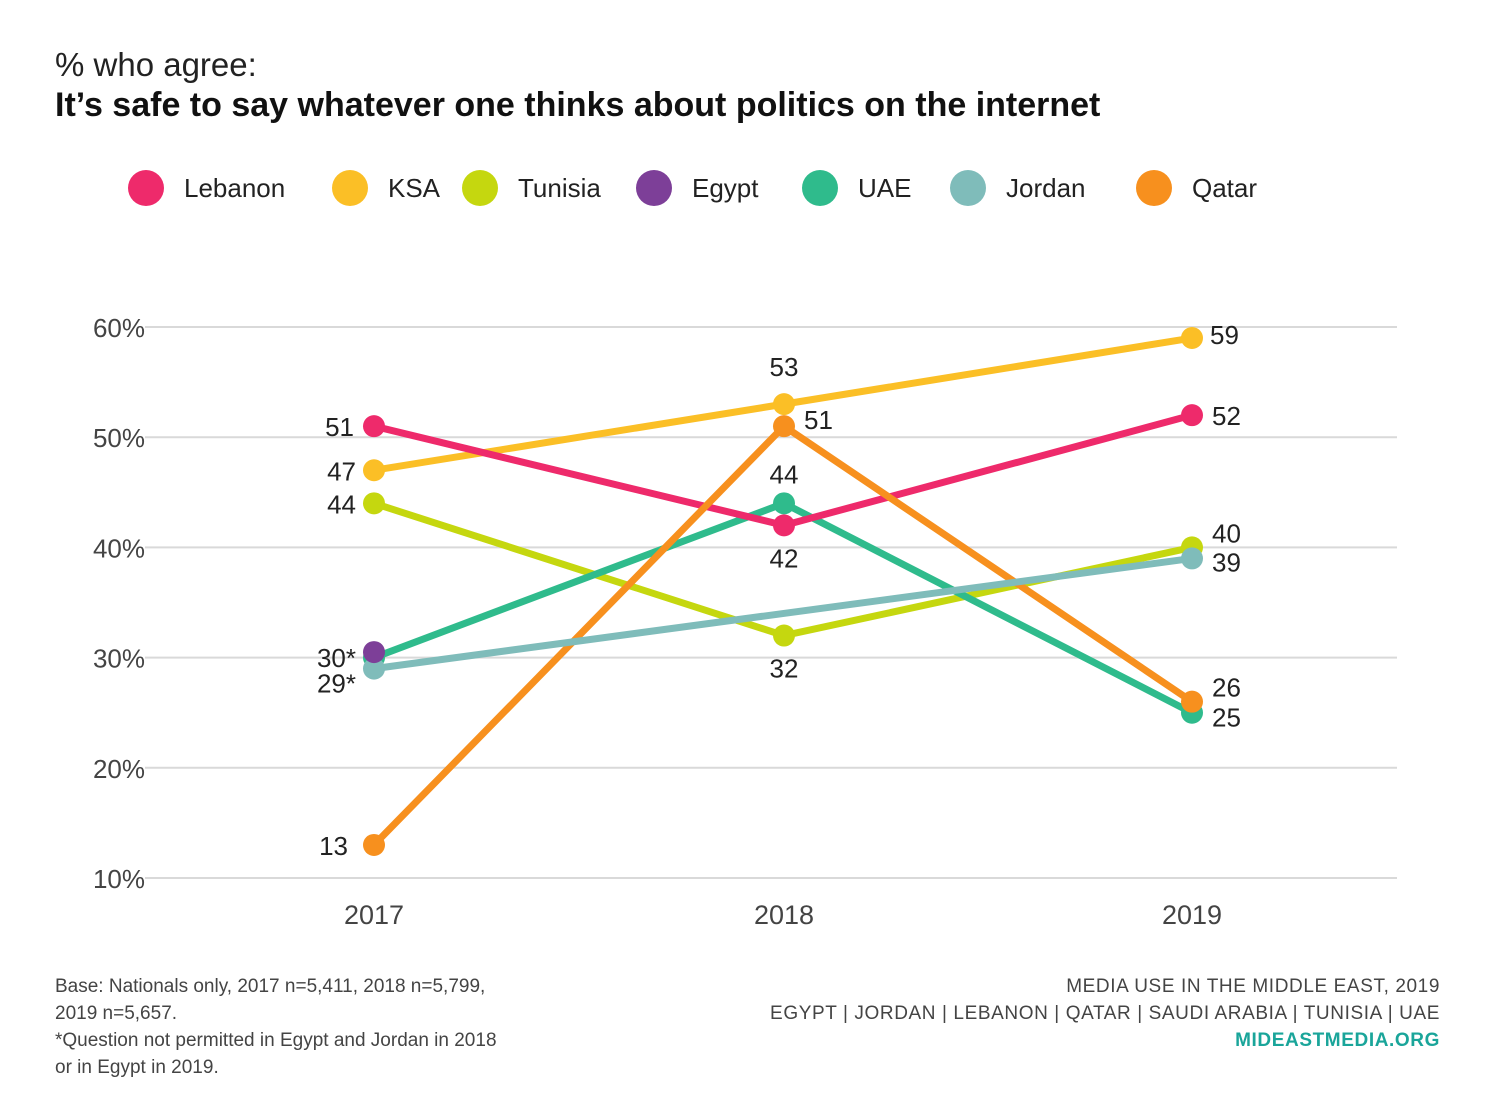 This screenshot has height=1100, width=1500. What do you see at coordinates (1337, 1040) in the screenshot?
I see `site-link: MIDEASTMEDIA.ORG` at bounding box center [1337, 1040].